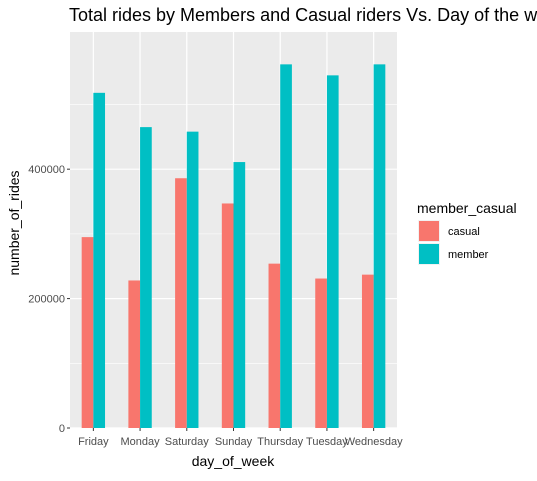 The width and height of the screenshot is (537, 481). Describe the element at coordinates (379, 246) in the screenshot. I see `bar-member-wednesday` at that location.